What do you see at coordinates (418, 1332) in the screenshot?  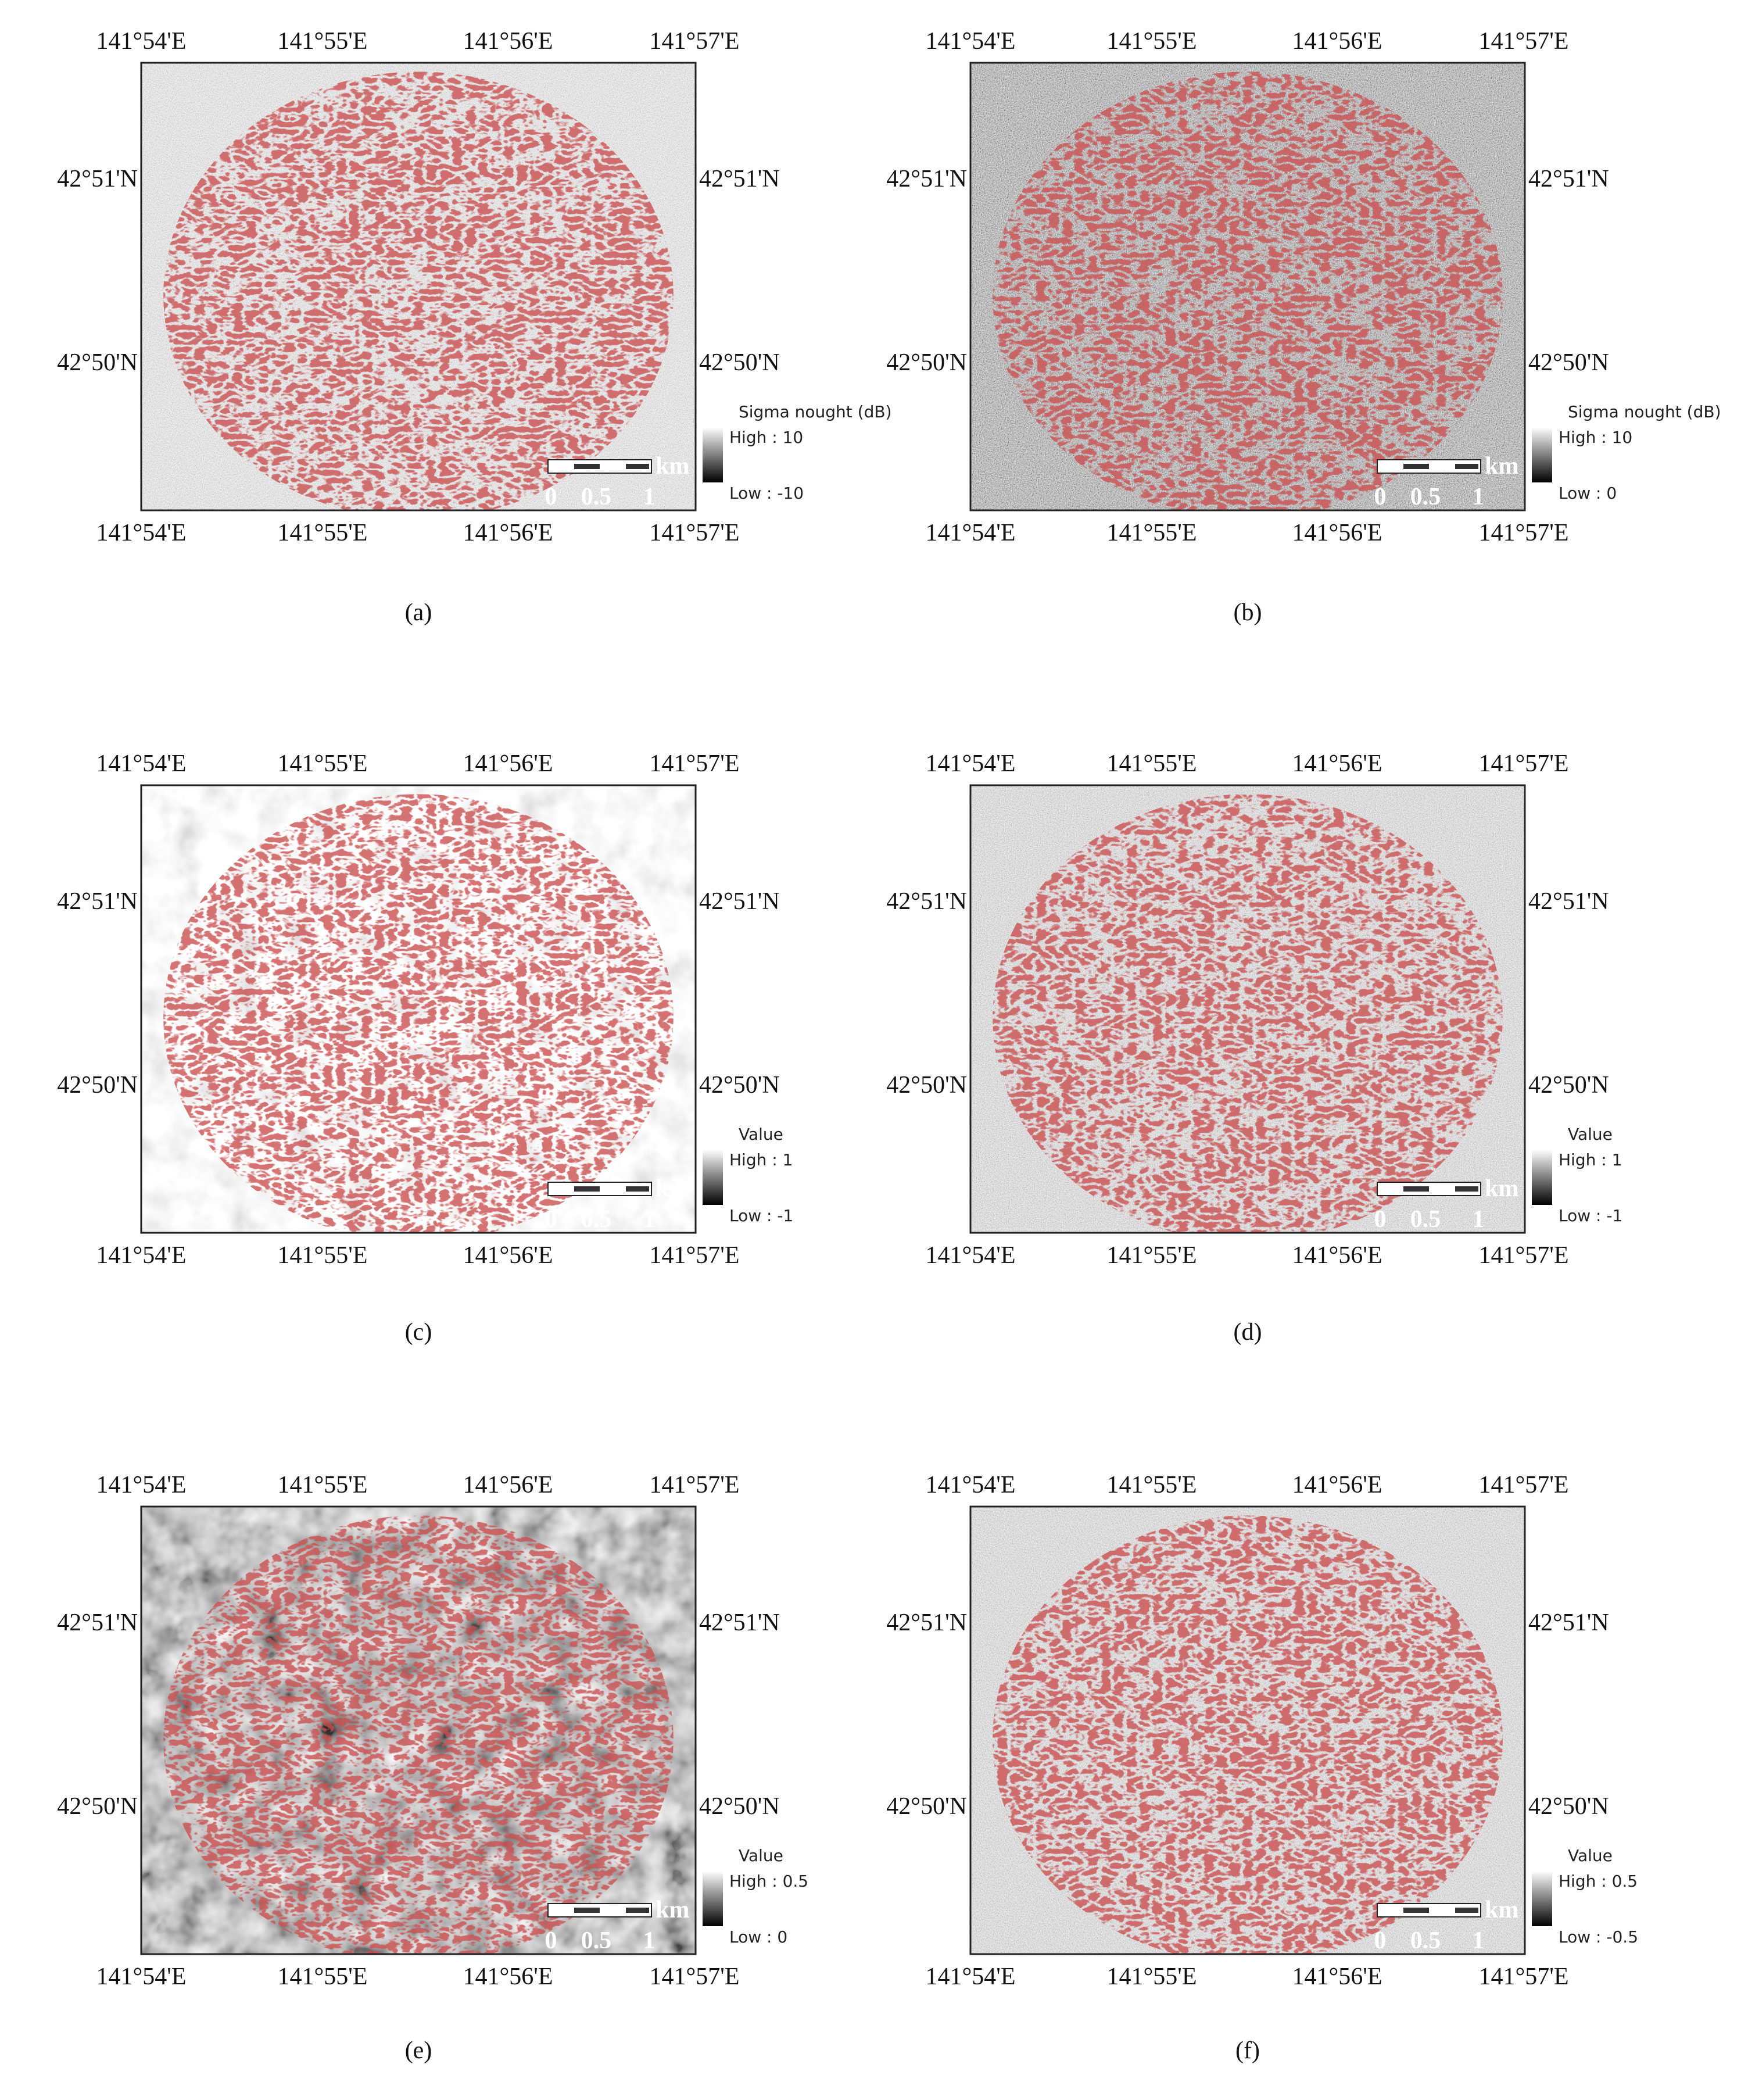 I see `panel-label: (c)` at bounding box center [418, 1332].